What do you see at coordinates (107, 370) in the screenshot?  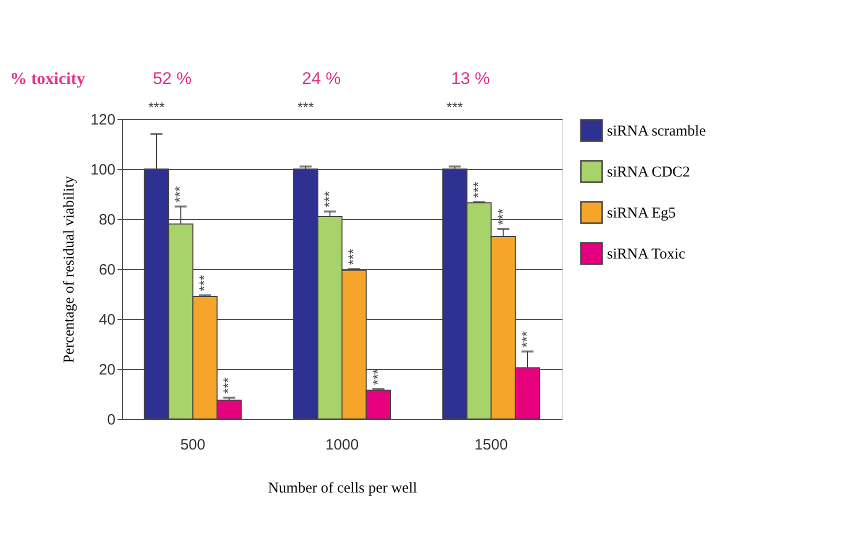 I see `y-tick-label: 20` at bounding box center [107, 370].